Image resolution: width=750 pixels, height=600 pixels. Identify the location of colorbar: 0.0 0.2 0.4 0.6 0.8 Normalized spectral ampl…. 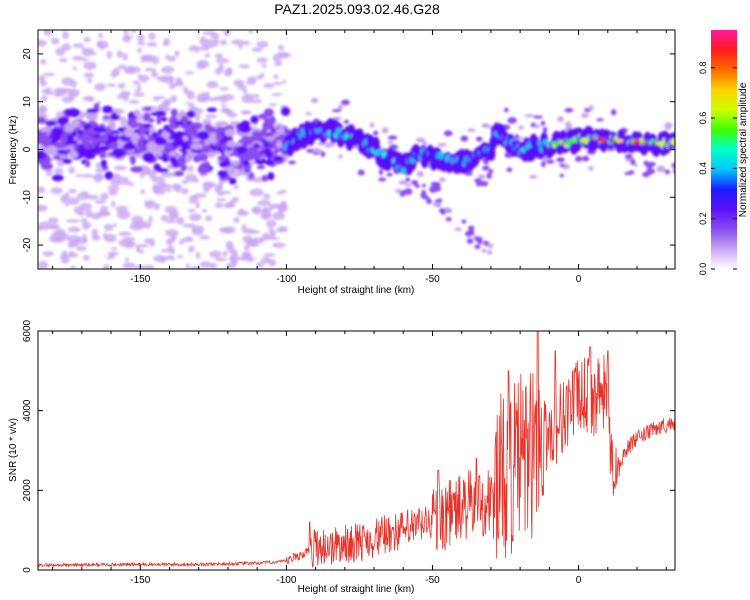
(723, 152).